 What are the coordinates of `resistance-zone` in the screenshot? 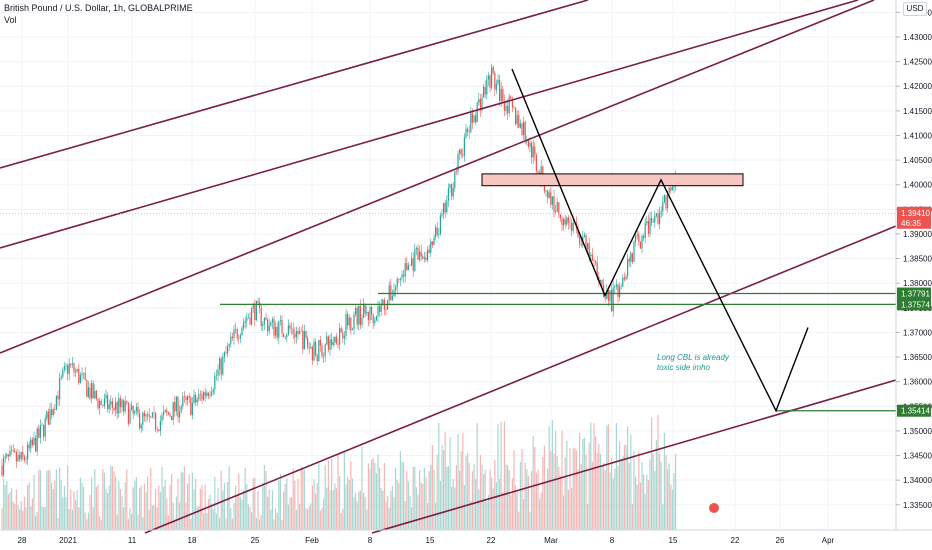 It's located at (612, 180).